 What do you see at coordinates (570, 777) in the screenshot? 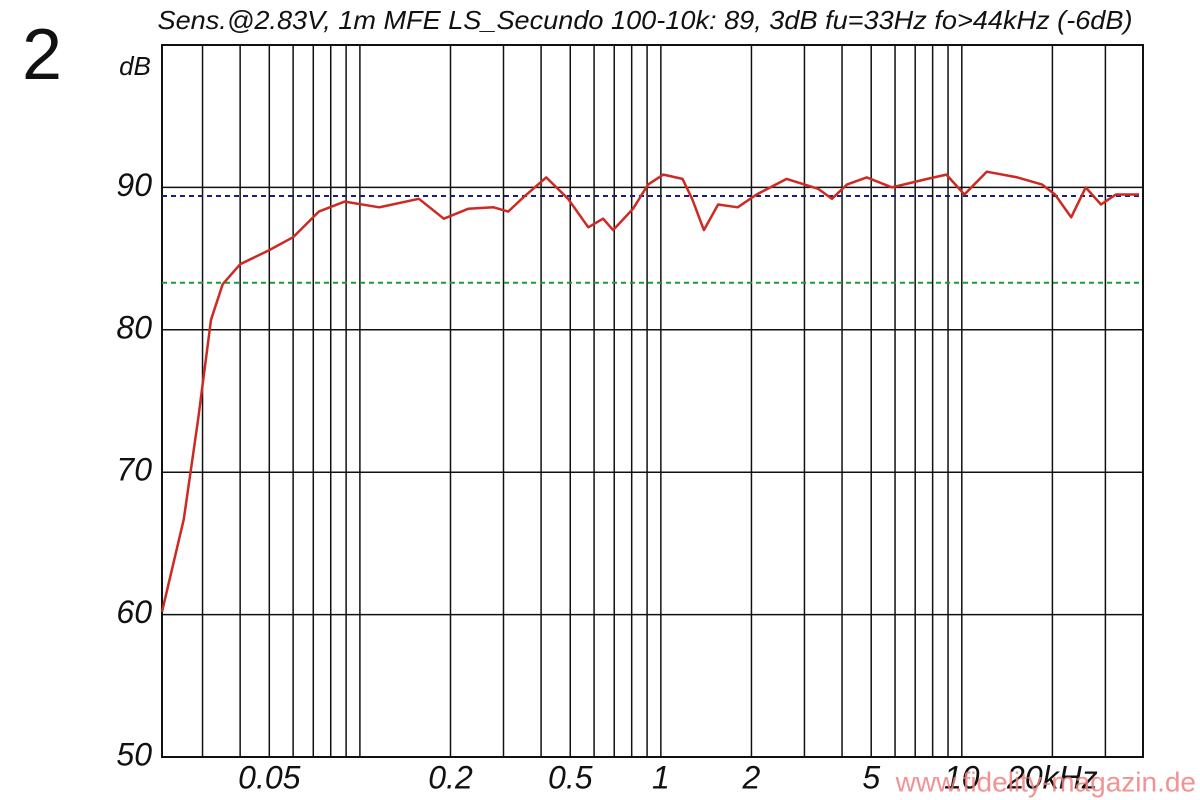
I see `x-tick-label: 0.5` at bounding box center [570, 777].